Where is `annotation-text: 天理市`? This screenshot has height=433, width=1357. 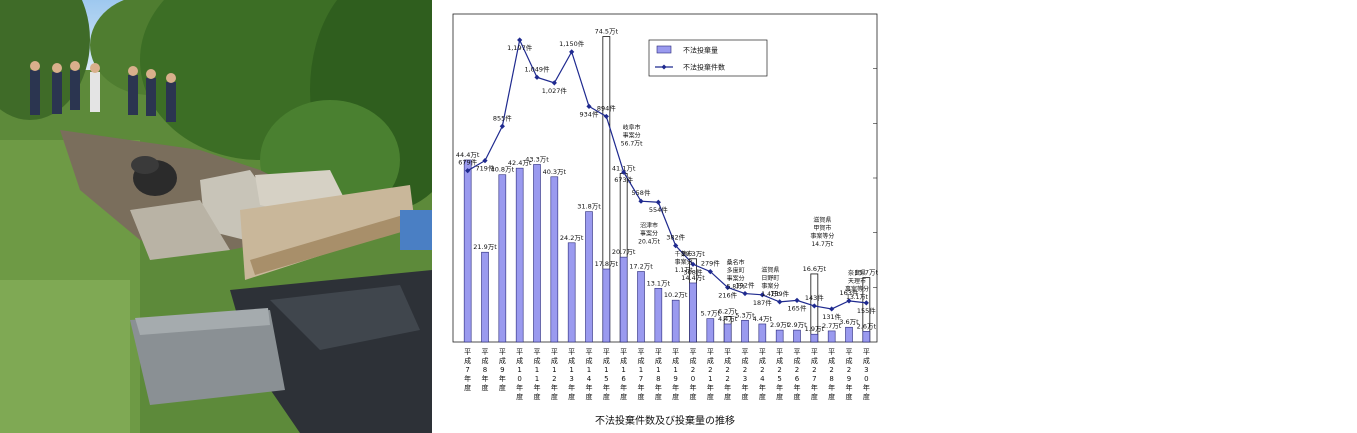 annotation-text: 天理市 is located at coordinates (857, 281).